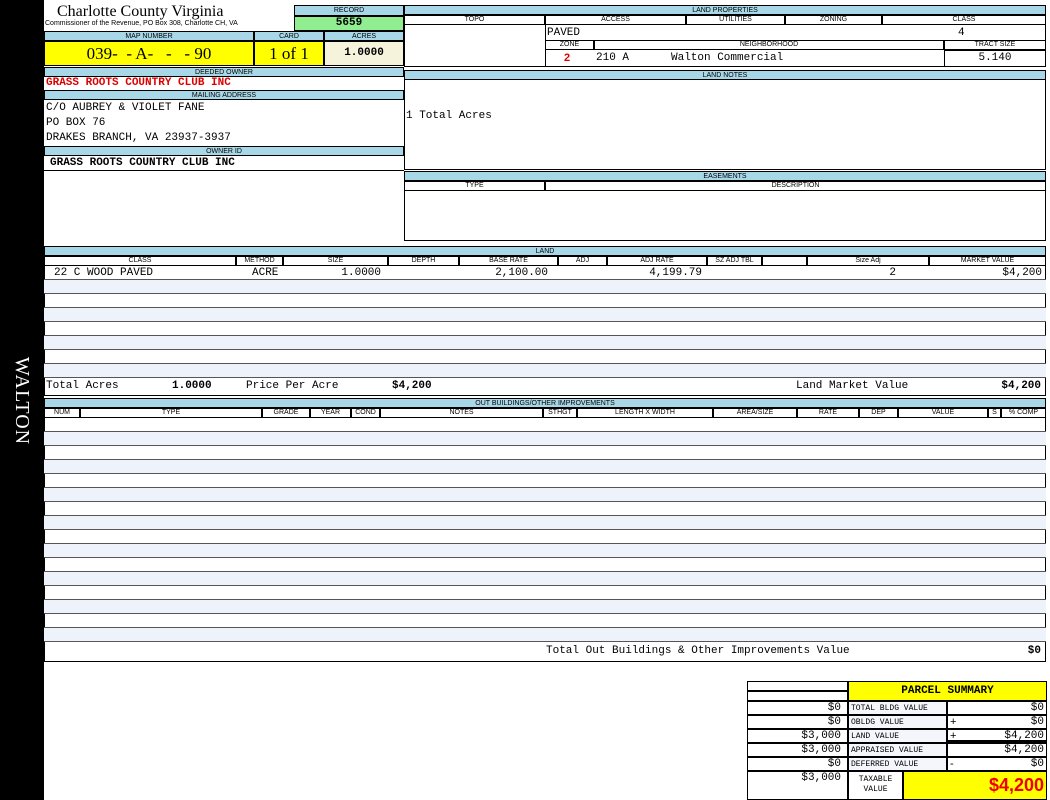  I want to click on land-cell-adj-rate: 4,199.79, so click(675, 273).